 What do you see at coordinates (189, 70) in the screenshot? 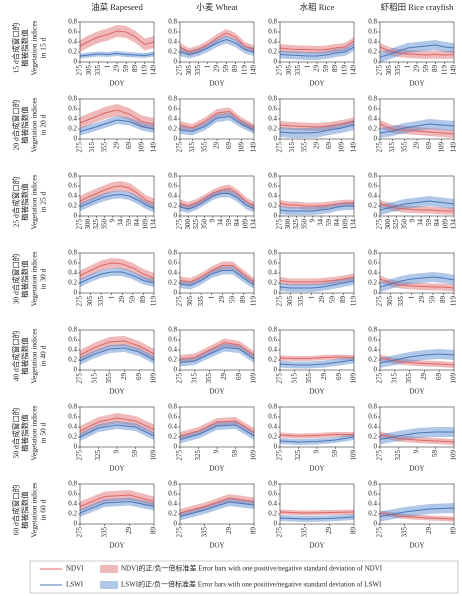
I see `x-tick-label: 305` at bounding box center [189, 70].